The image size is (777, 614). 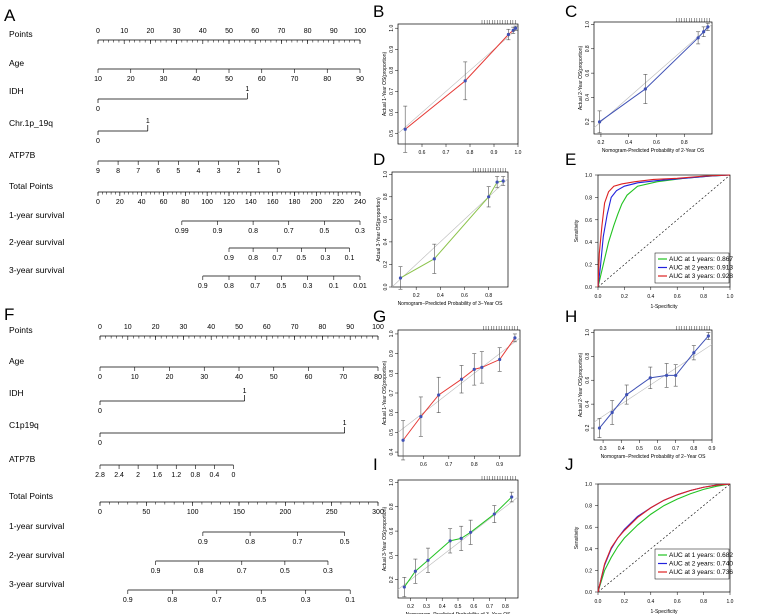 What do you see at coordinates (378, 377) in the screenshot?
I see `nomogram-tick-label: 80` at bounding box center [378, 377].